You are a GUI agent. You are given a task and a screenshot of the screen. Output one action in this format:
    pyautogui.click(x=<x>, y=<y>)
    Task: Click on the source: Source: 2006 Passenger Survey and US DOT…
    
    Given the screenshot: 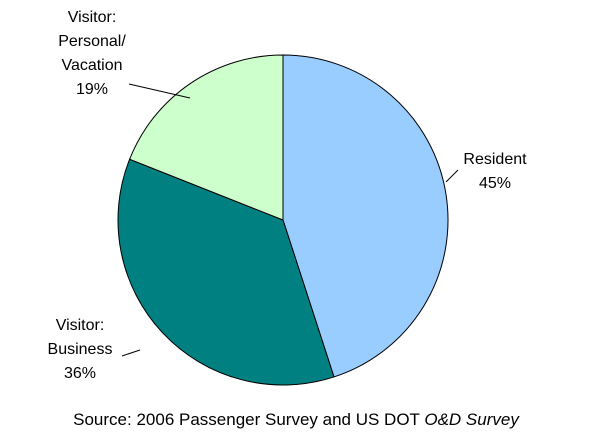 What is the action you would take?
    pyautogui.click(x=296, y=420)
    